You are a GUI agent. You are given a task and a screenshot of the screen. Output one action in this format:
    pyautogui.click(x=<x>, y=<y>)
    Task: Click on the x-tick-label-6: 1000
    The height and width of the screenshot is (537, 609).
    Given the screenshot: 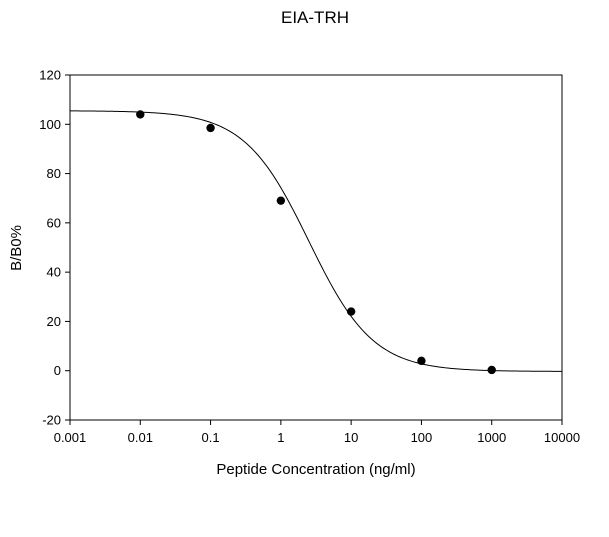 What is the action you would take?
    pyautogui.click(x=491, y=437)
    